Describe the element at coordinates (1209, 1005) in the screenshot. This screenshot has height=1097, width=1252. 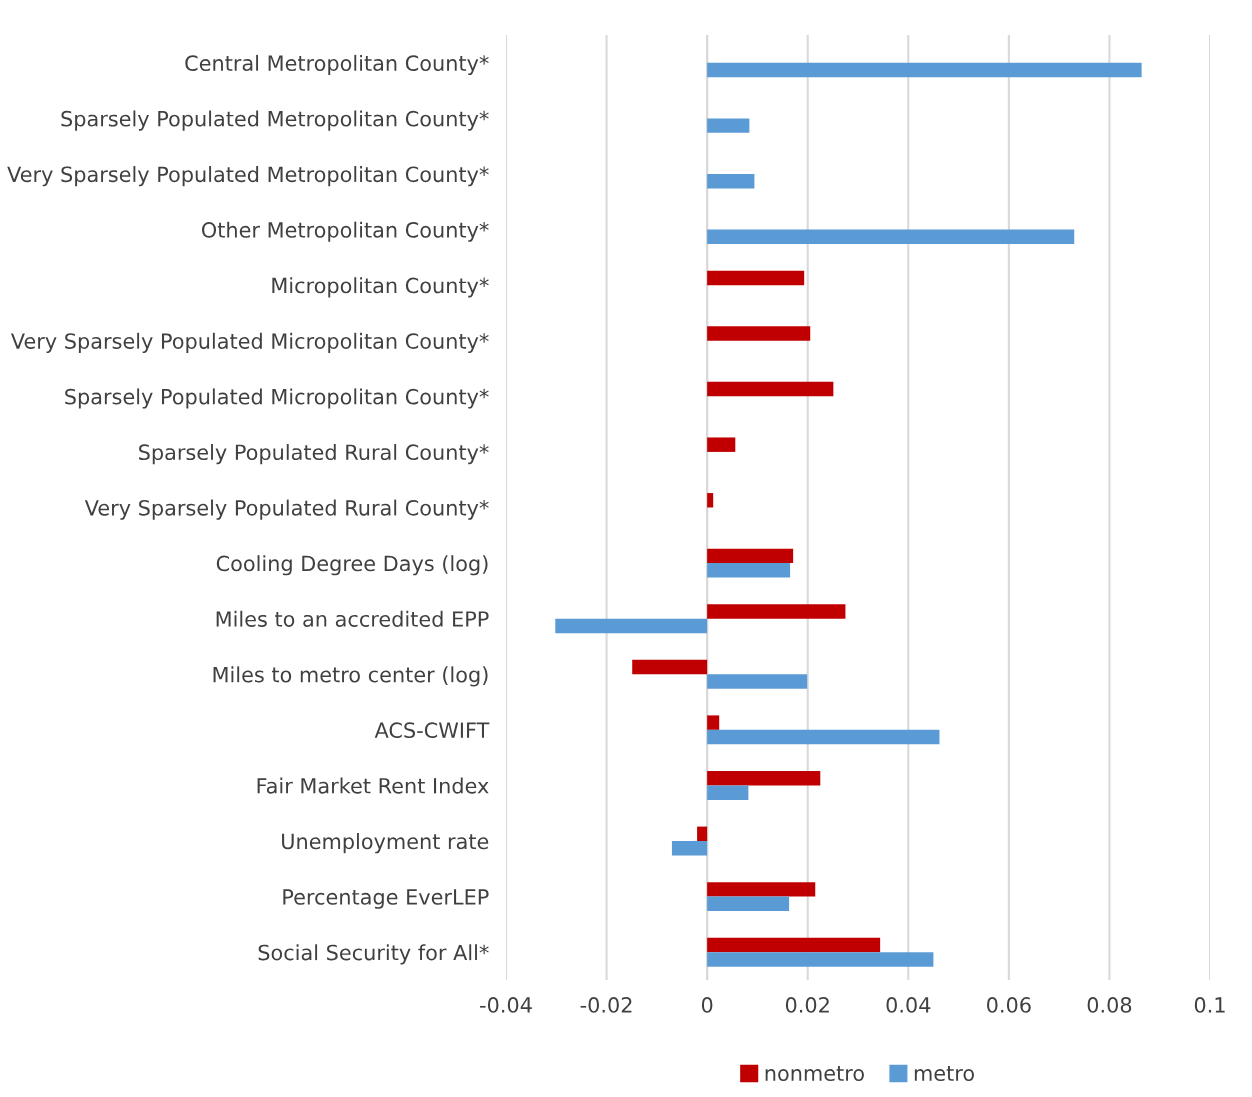
I see `x-tick-label: 0.1` at that location.